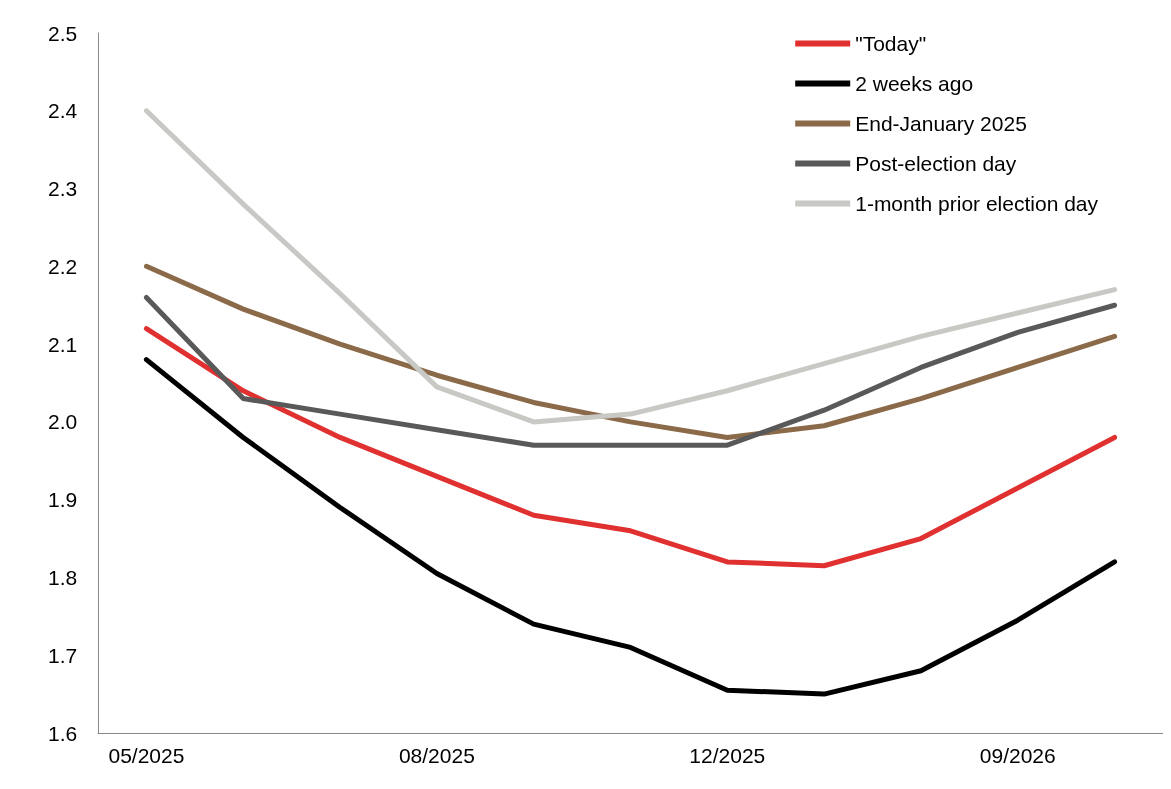  I want to click on y-tick-label: 1.7, so click(63, 655).